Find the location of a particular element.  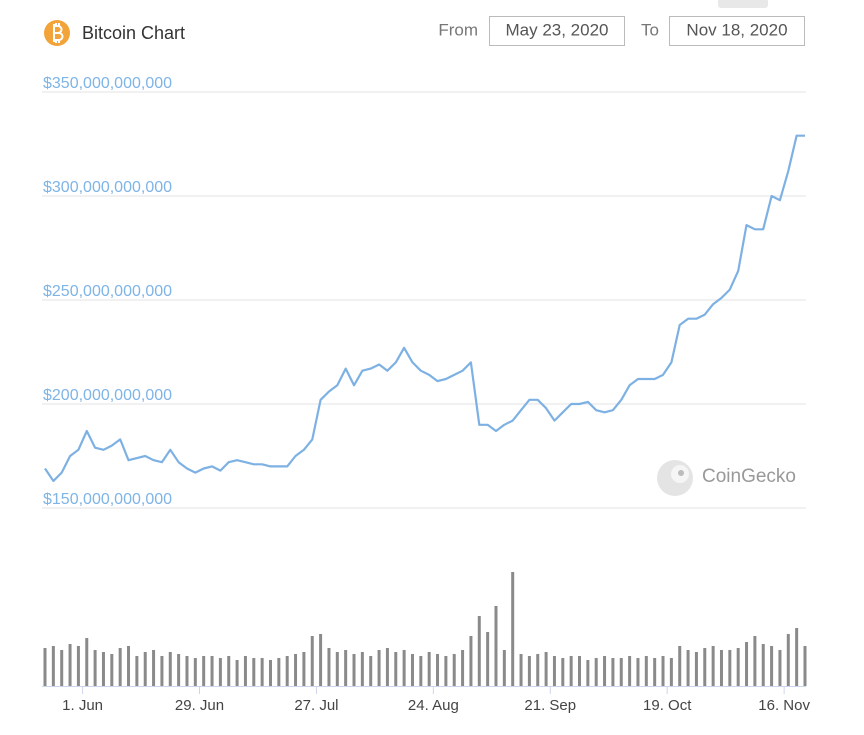

to-input is located at coordinates (737, 31).